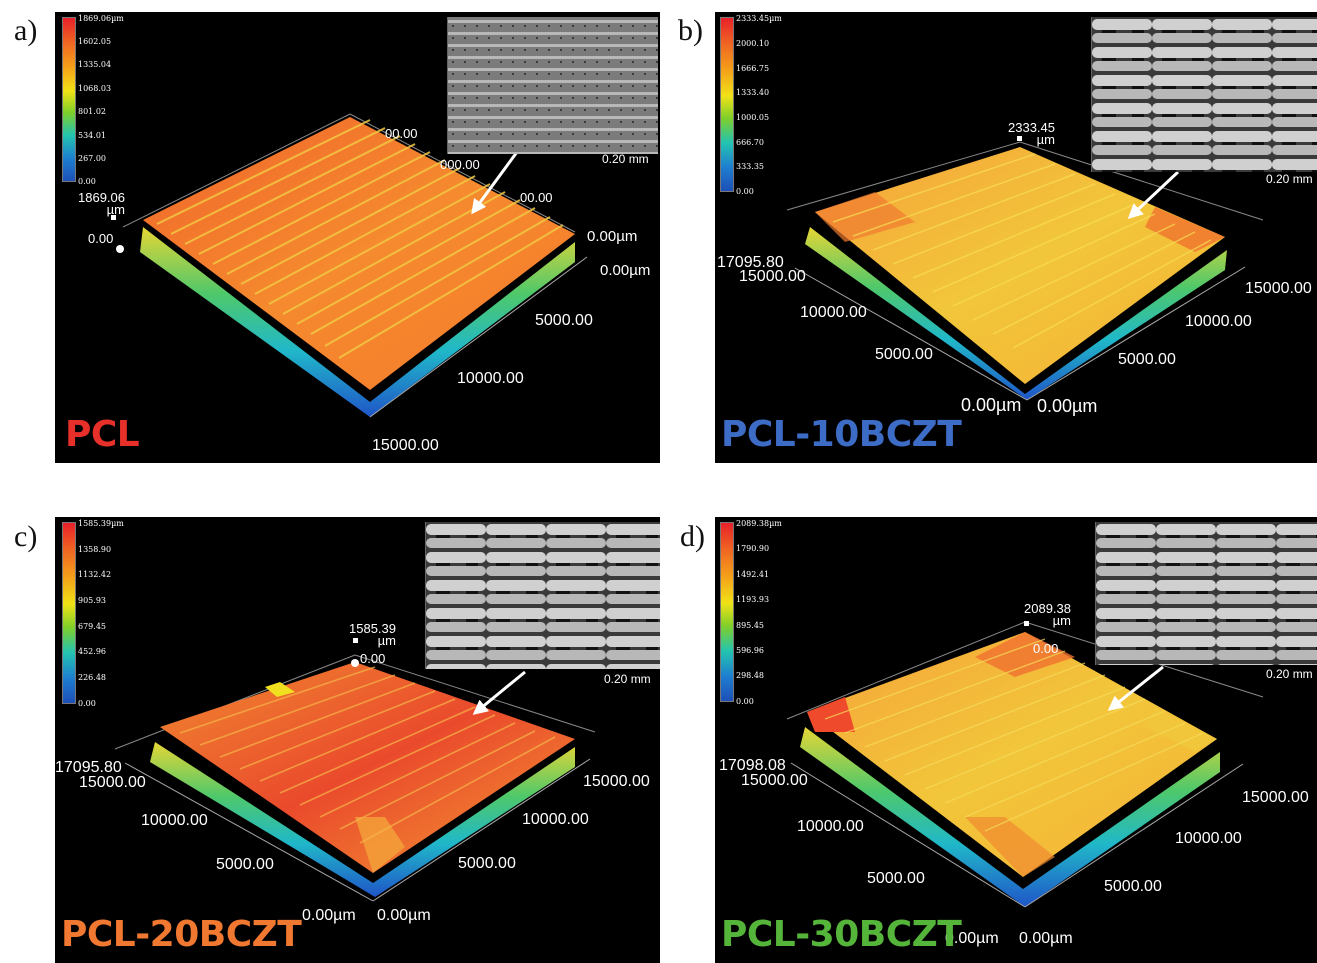  I want to click on axis-label-a-bottom: 15000.00, so click(405, 445).